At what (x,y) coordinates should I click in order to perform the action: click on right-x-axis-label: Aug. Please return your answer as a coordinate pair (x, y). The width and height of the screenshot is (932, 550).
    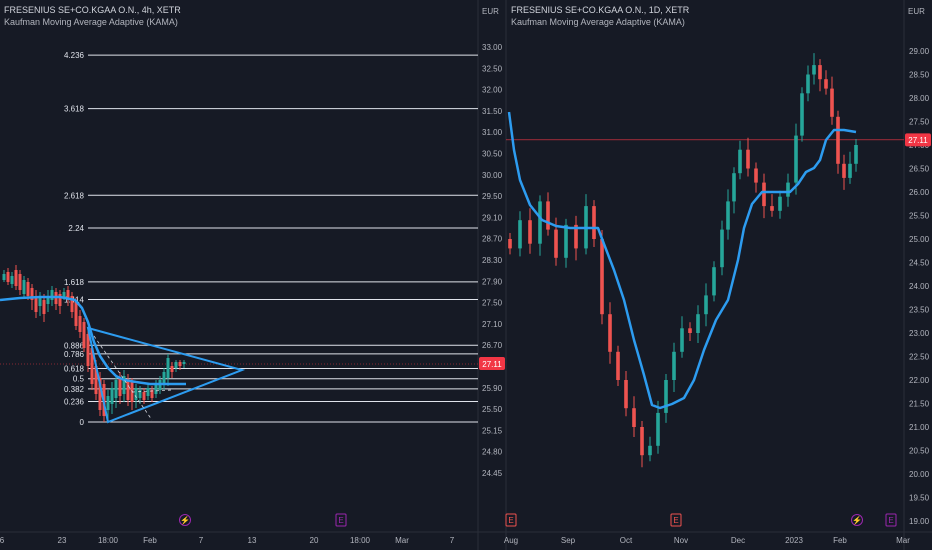
    Looking at the image, I should click on (511, 540).